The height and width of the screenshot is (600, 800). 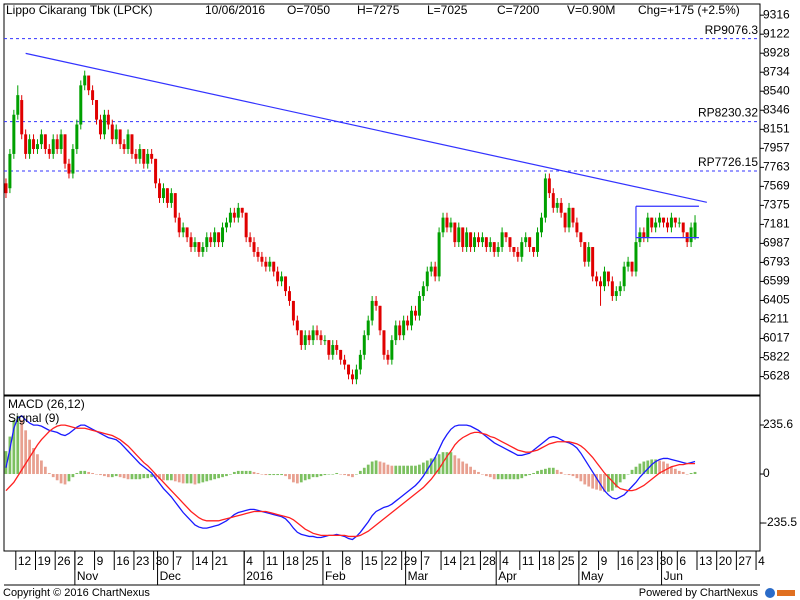 What do you see at coordinates (411, 561) in the screenshot?
I see `x-tick-label: 29` at bounding box center [411, 561].